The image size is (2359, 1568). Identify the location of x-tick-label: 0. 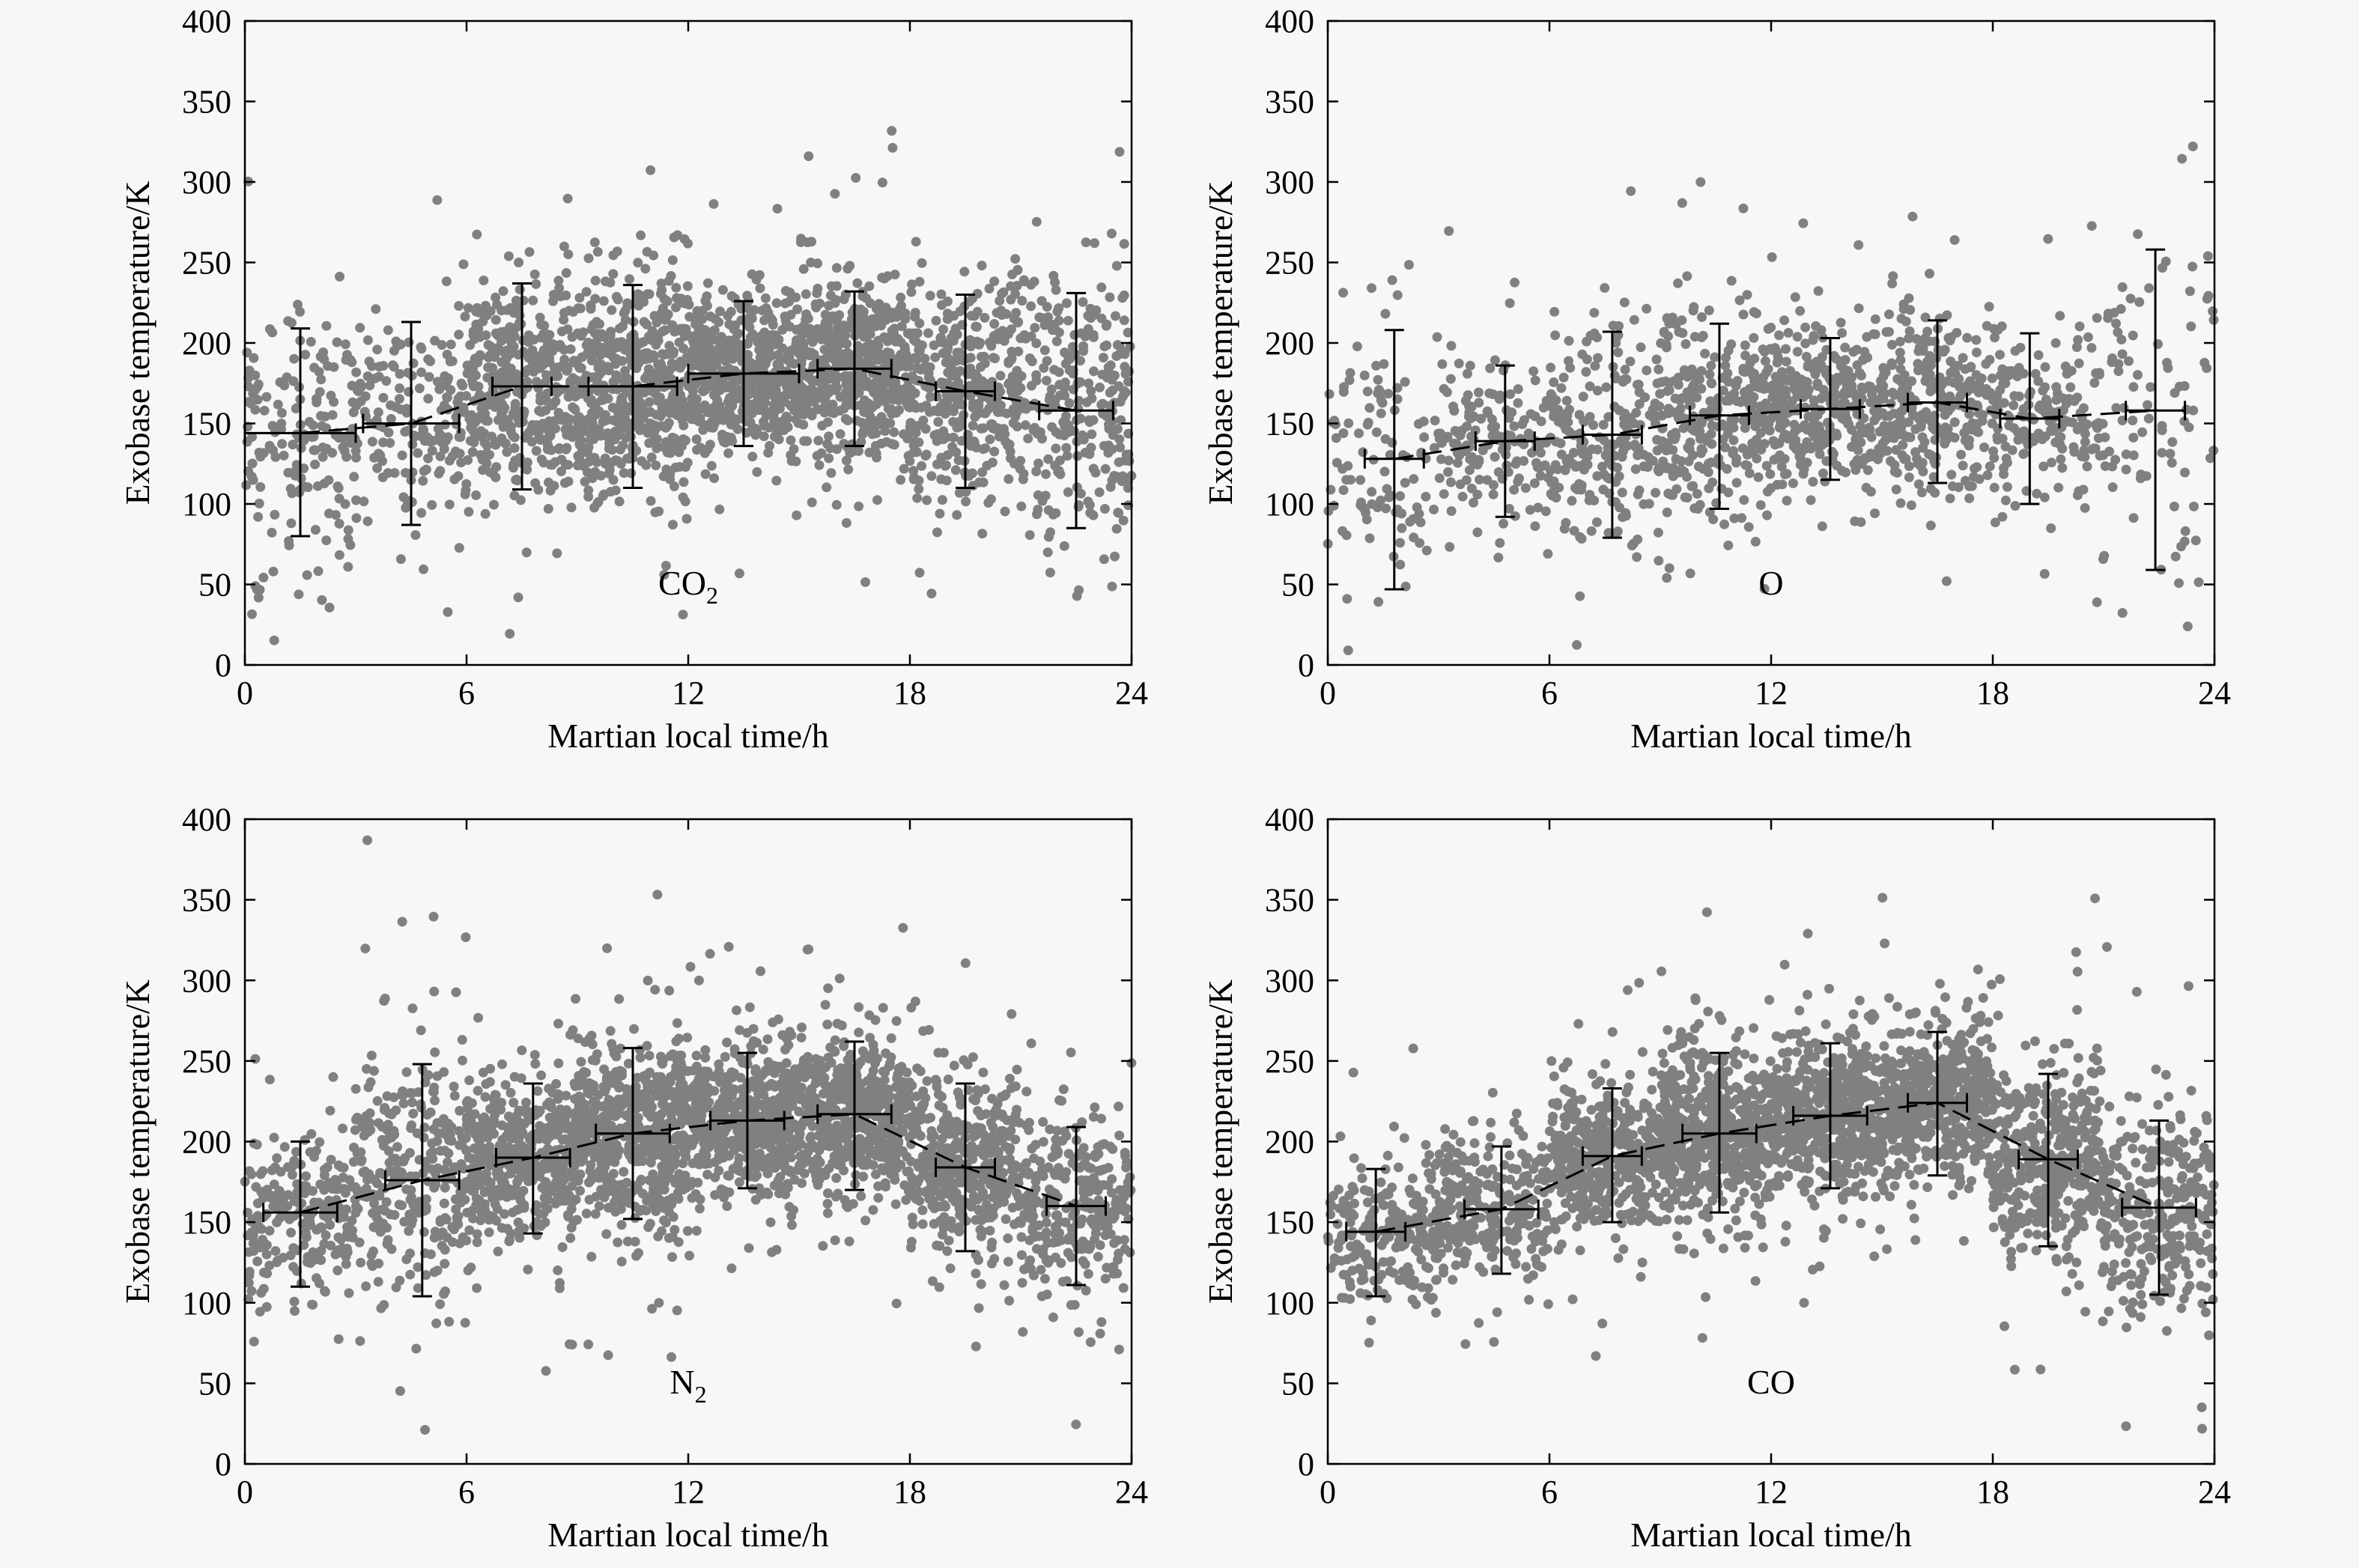
(1328, 693).